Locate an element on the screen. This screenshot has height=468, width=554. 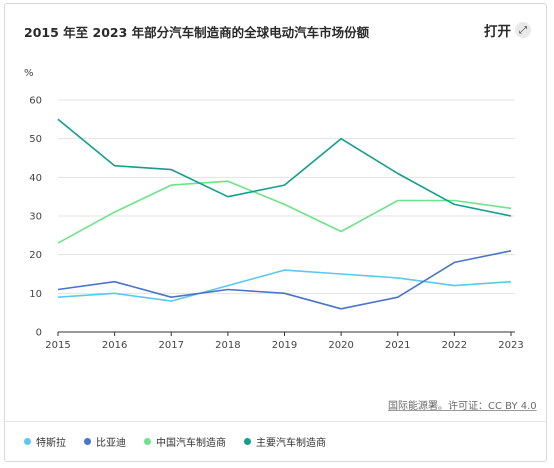
y-tick-label: 0 is located at coordinates (39, 333).